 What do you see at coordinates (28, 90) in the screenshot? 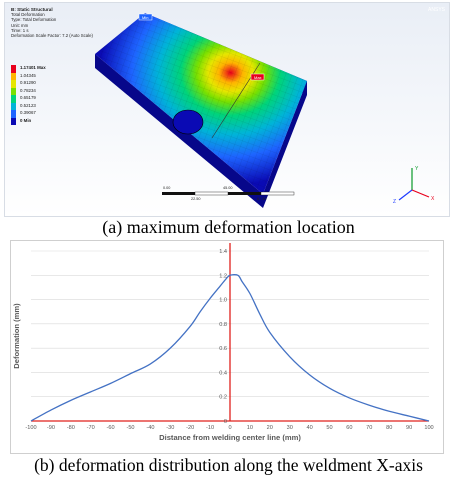
I see `legend-label: 0.78234` at bounding box center [28, 90].